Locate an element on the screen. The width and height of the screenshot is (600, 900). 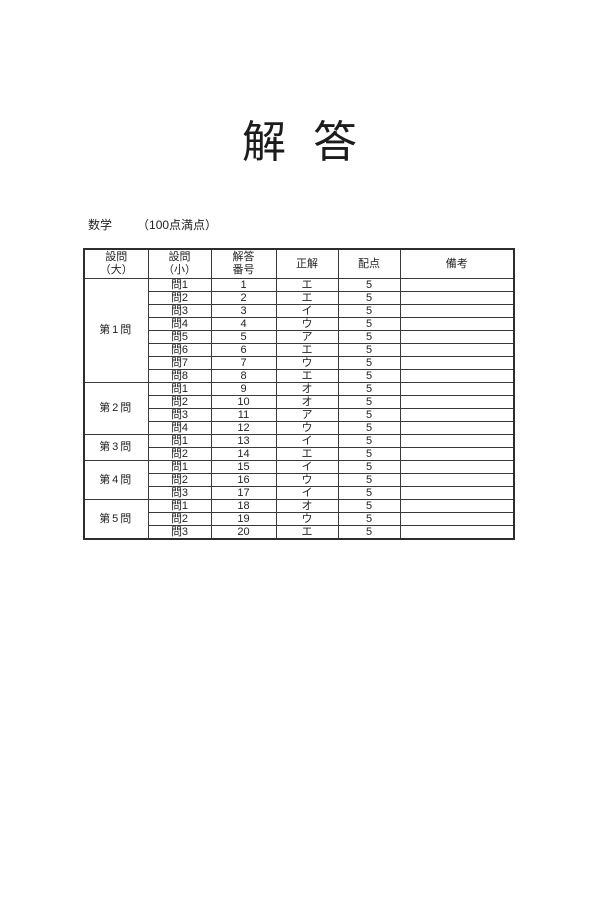
table-row: 問7 7 ウ 5 is located at coordinates (299, 363).